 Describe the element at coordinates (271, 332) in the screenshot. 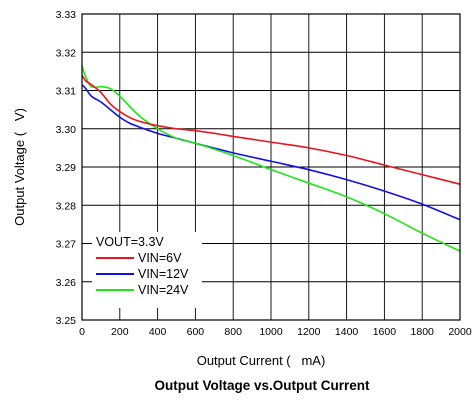

I see `x-tick-label: 1000` at that location.